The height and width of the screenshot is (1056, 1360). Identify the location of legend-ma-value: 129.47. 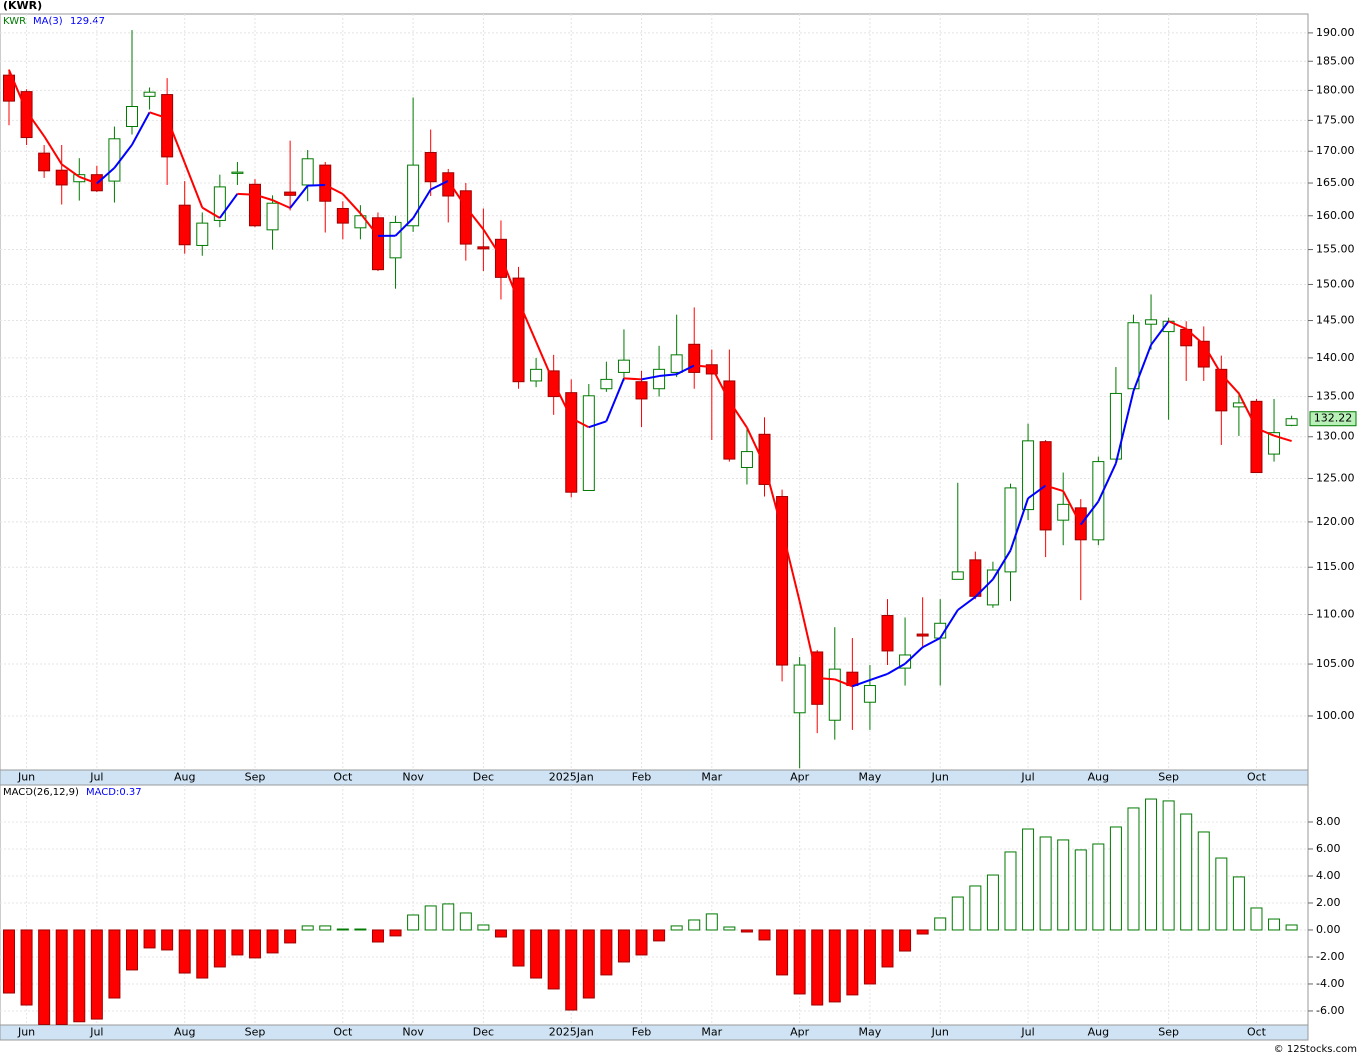
(87, 21).